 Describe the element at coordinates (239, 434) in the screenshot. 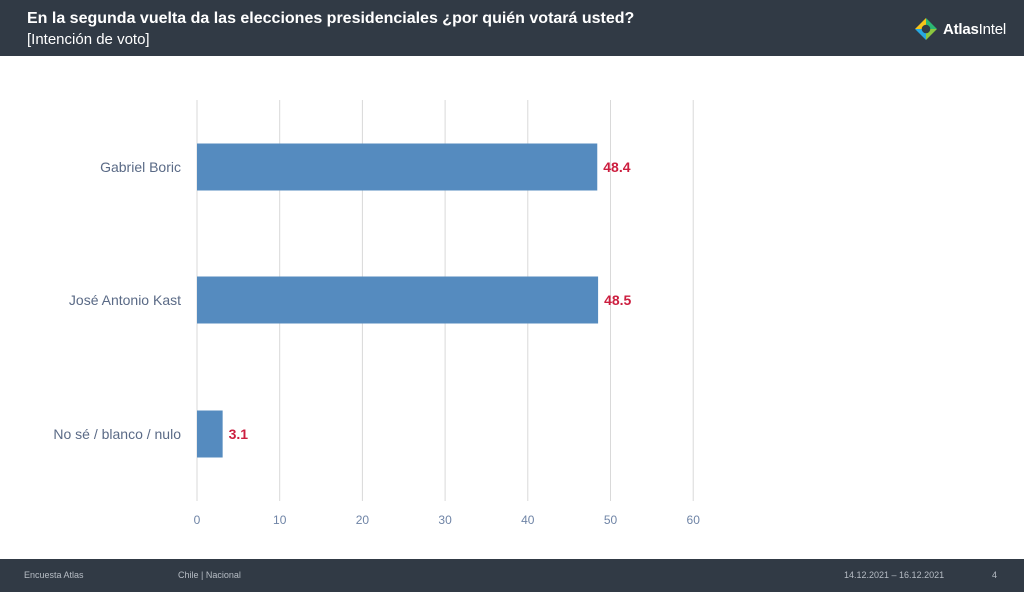

I see `value-label: 3.1` at that location.